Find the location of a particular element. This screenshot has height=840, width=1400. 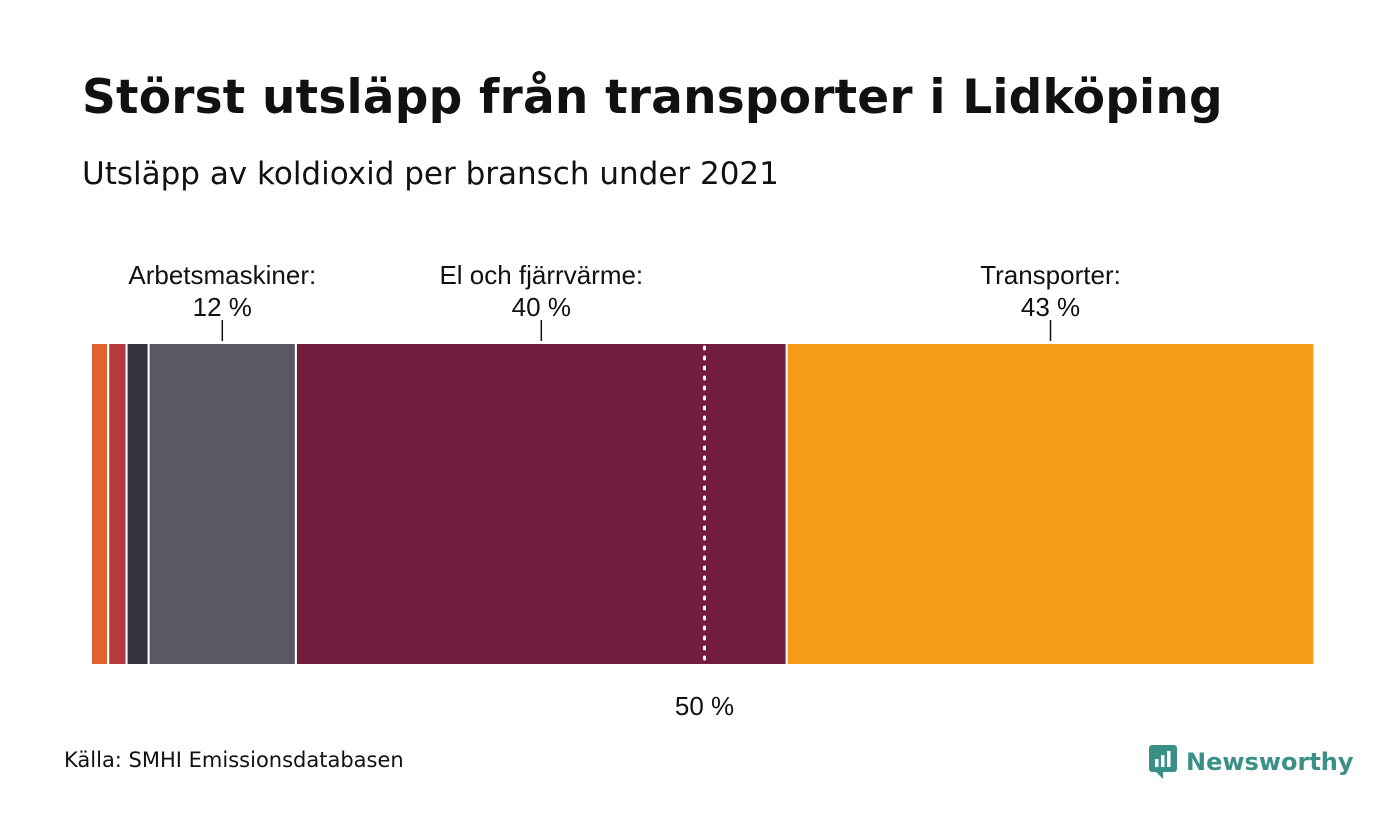

segment-value-label-3: 12 % is located at coordinates (222, 307).